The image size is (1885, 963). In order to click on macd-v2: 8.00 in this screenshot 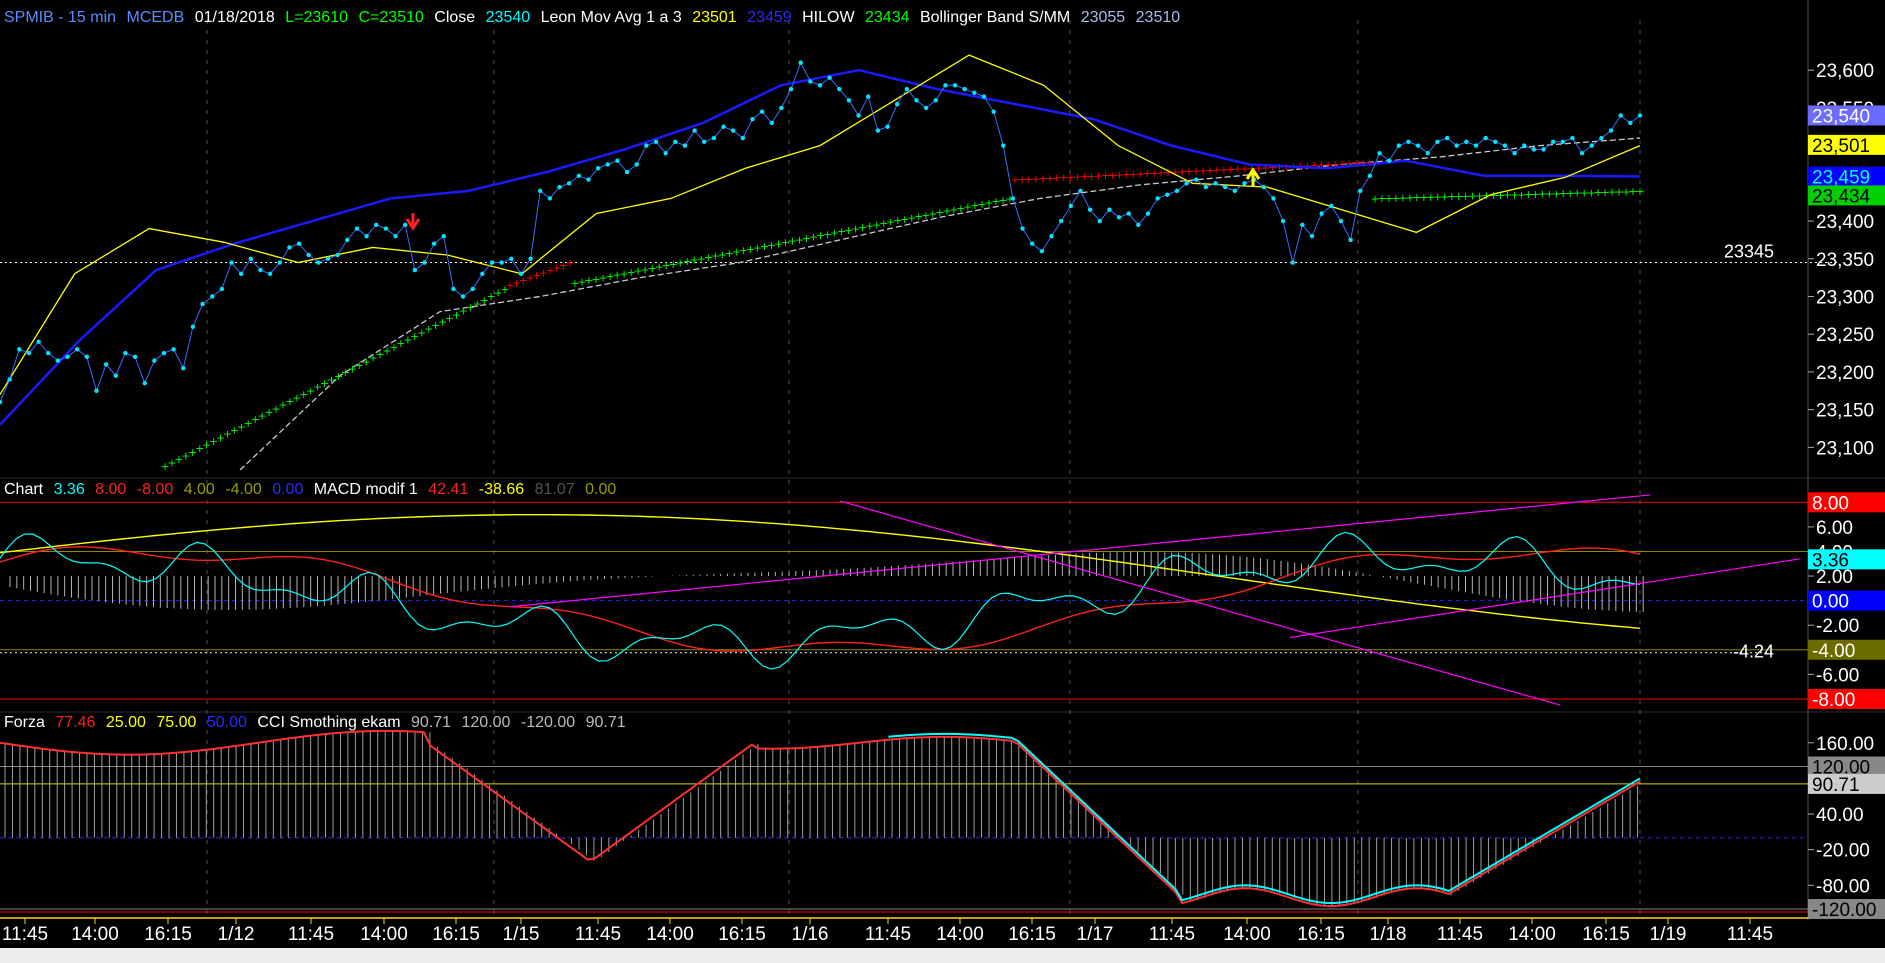, I will do `click(111, 489)`.